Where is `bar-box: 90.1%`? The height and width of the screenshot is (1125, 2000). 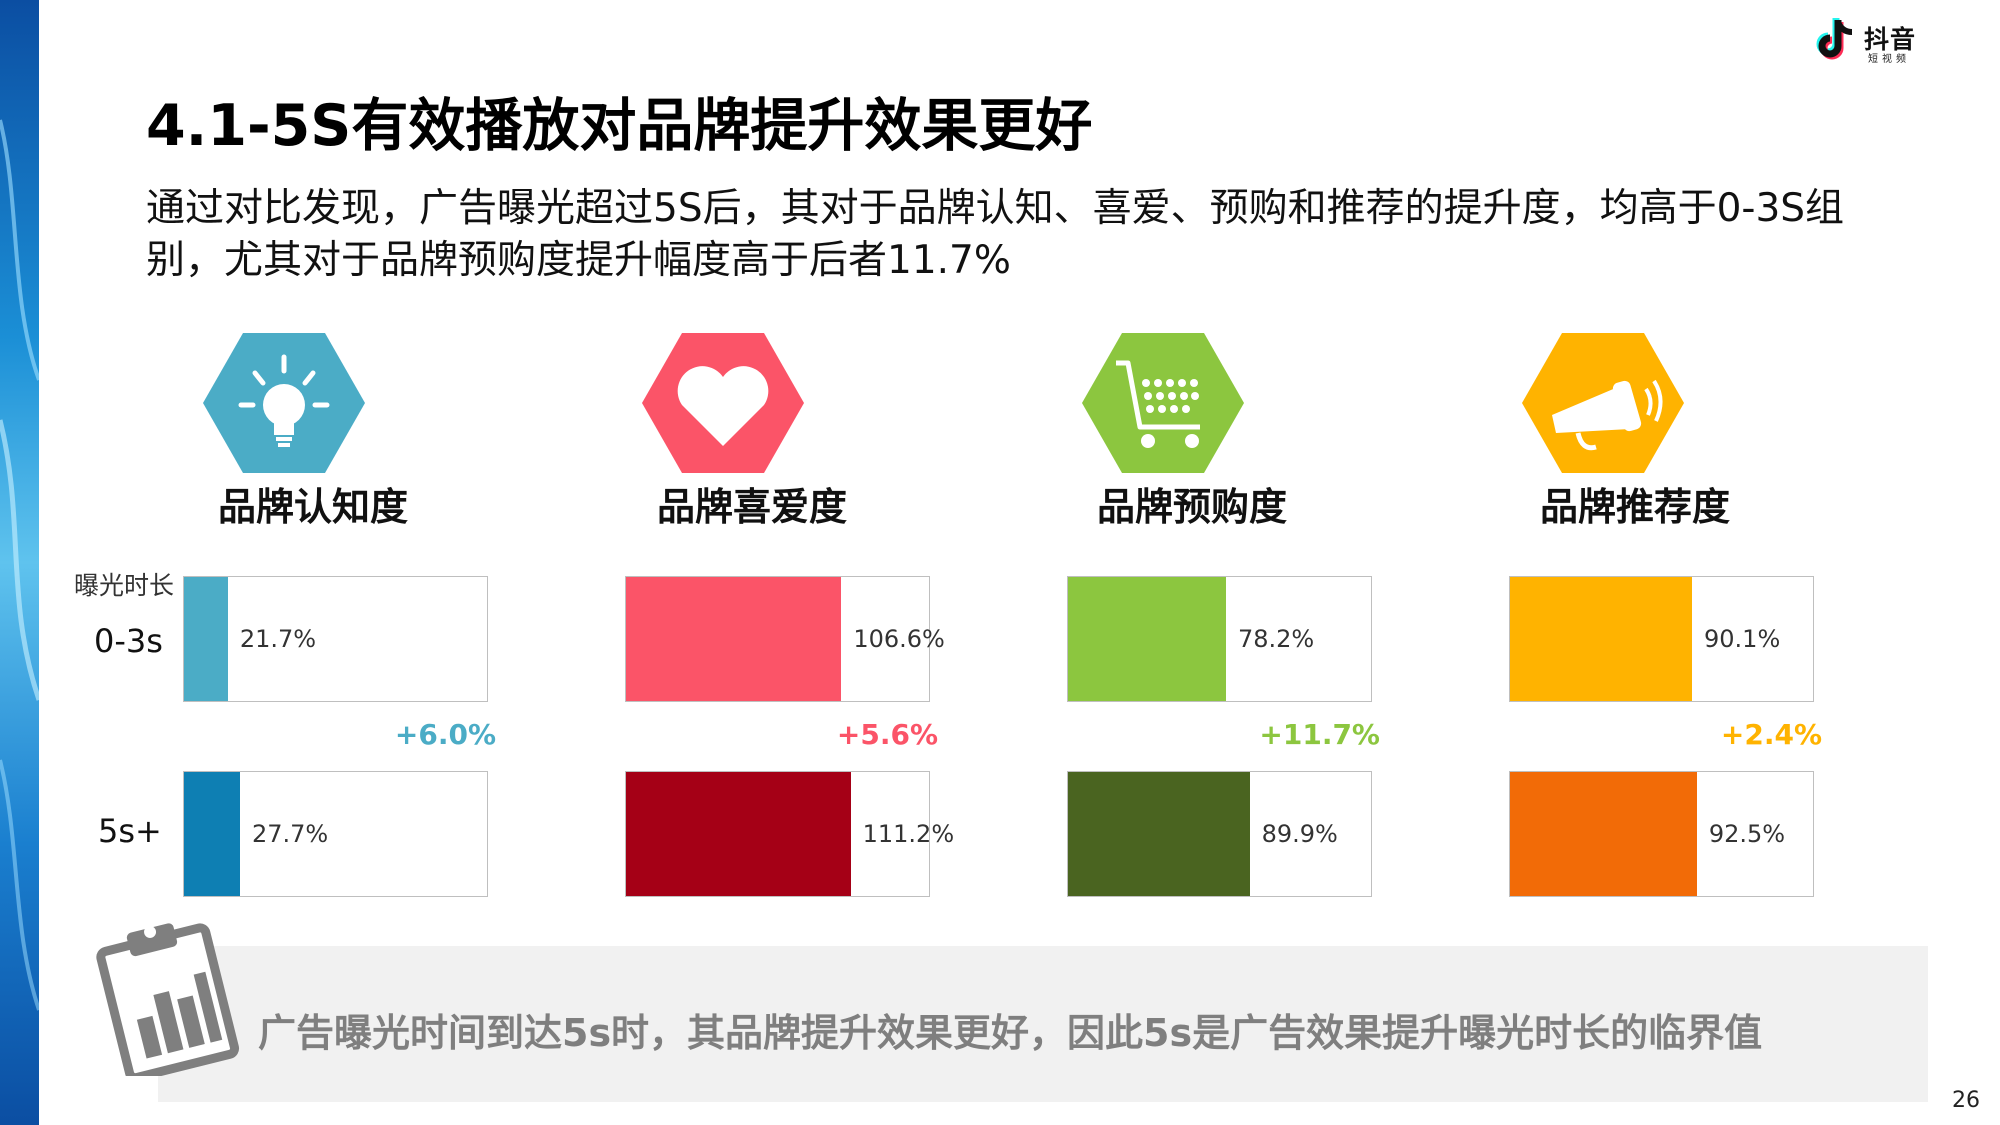 bar-box: 90.1% is located at coordinates (1661, 639).